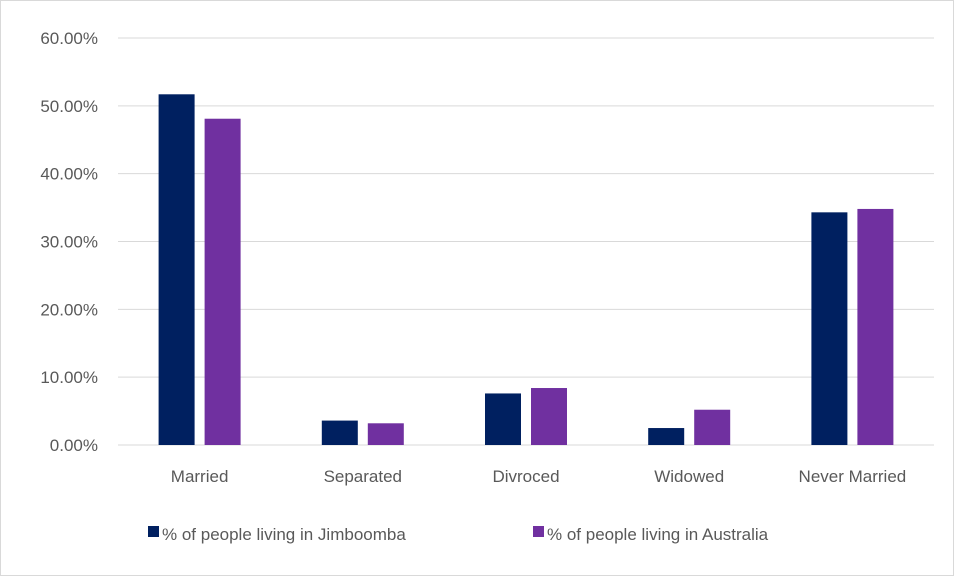 The height and width of the screenshot is (576, 954). I want to click on bar-jimboomba-widowed, so click(666, 436).